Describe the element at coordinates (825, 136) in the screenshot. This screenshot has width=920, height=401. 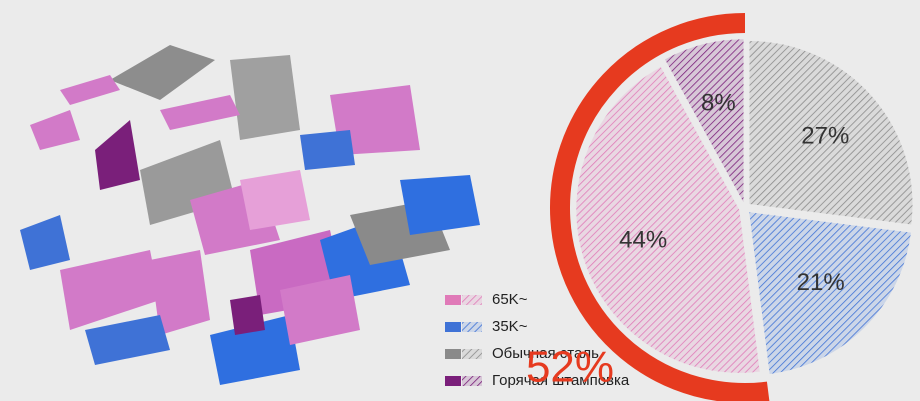
I see `slice-label: 27%` at that location.